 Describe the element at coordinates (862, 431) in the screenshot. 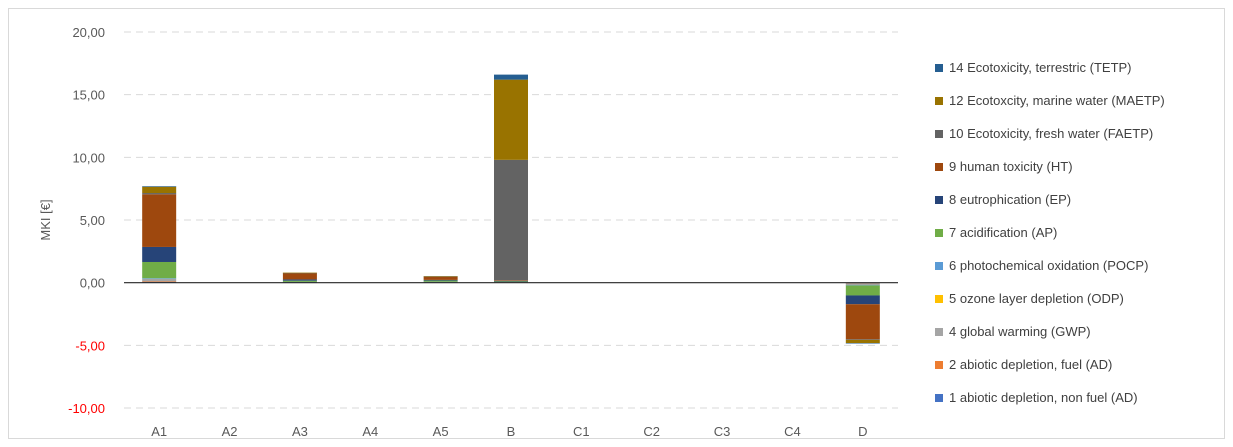

I see `x-tick-label: D` at that location.